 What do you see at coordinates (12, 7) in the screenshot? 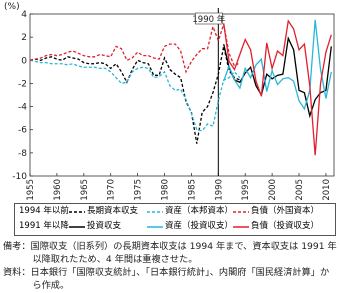
I see `y-axis-label: (%)` at bounding box center [12, 7].